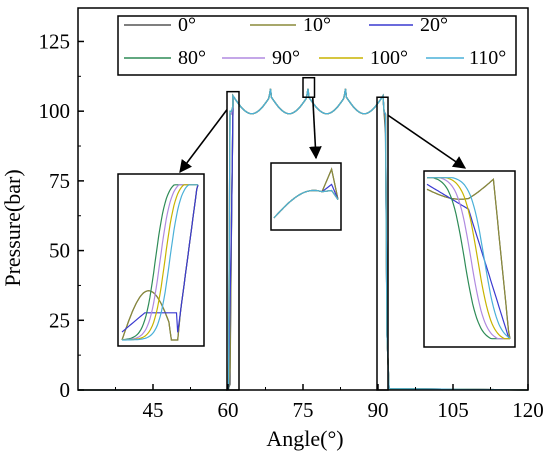 The width and height of the screenshot is (550, 456). Describe the element at coordinates (228, 410) in the screenshot. I see `x-tick-label-1: 60` at that location.